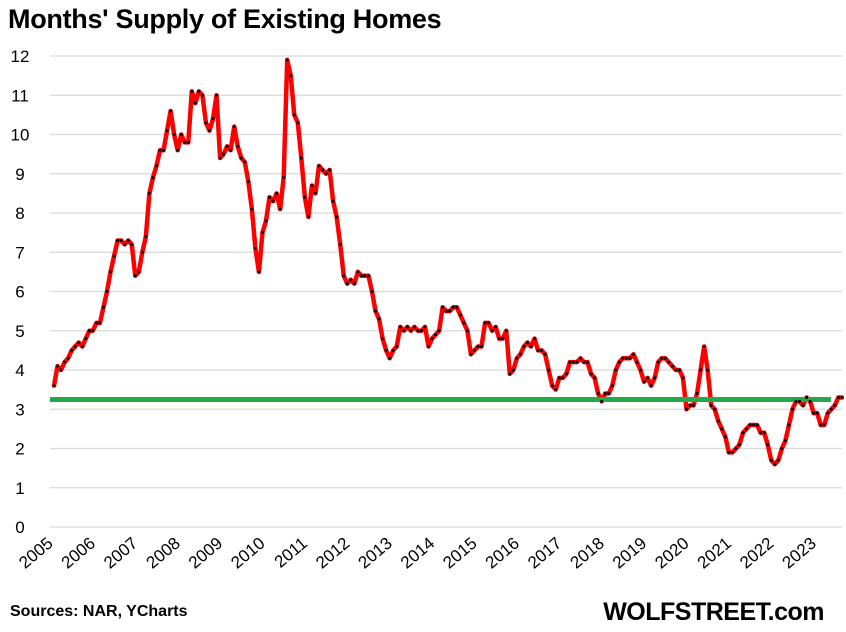 The image size is (846, 632). Describe the element at coordinates (225, 19) in the screenshot. I see `chart-title: Months' Supply of Existing Homes` at that location.